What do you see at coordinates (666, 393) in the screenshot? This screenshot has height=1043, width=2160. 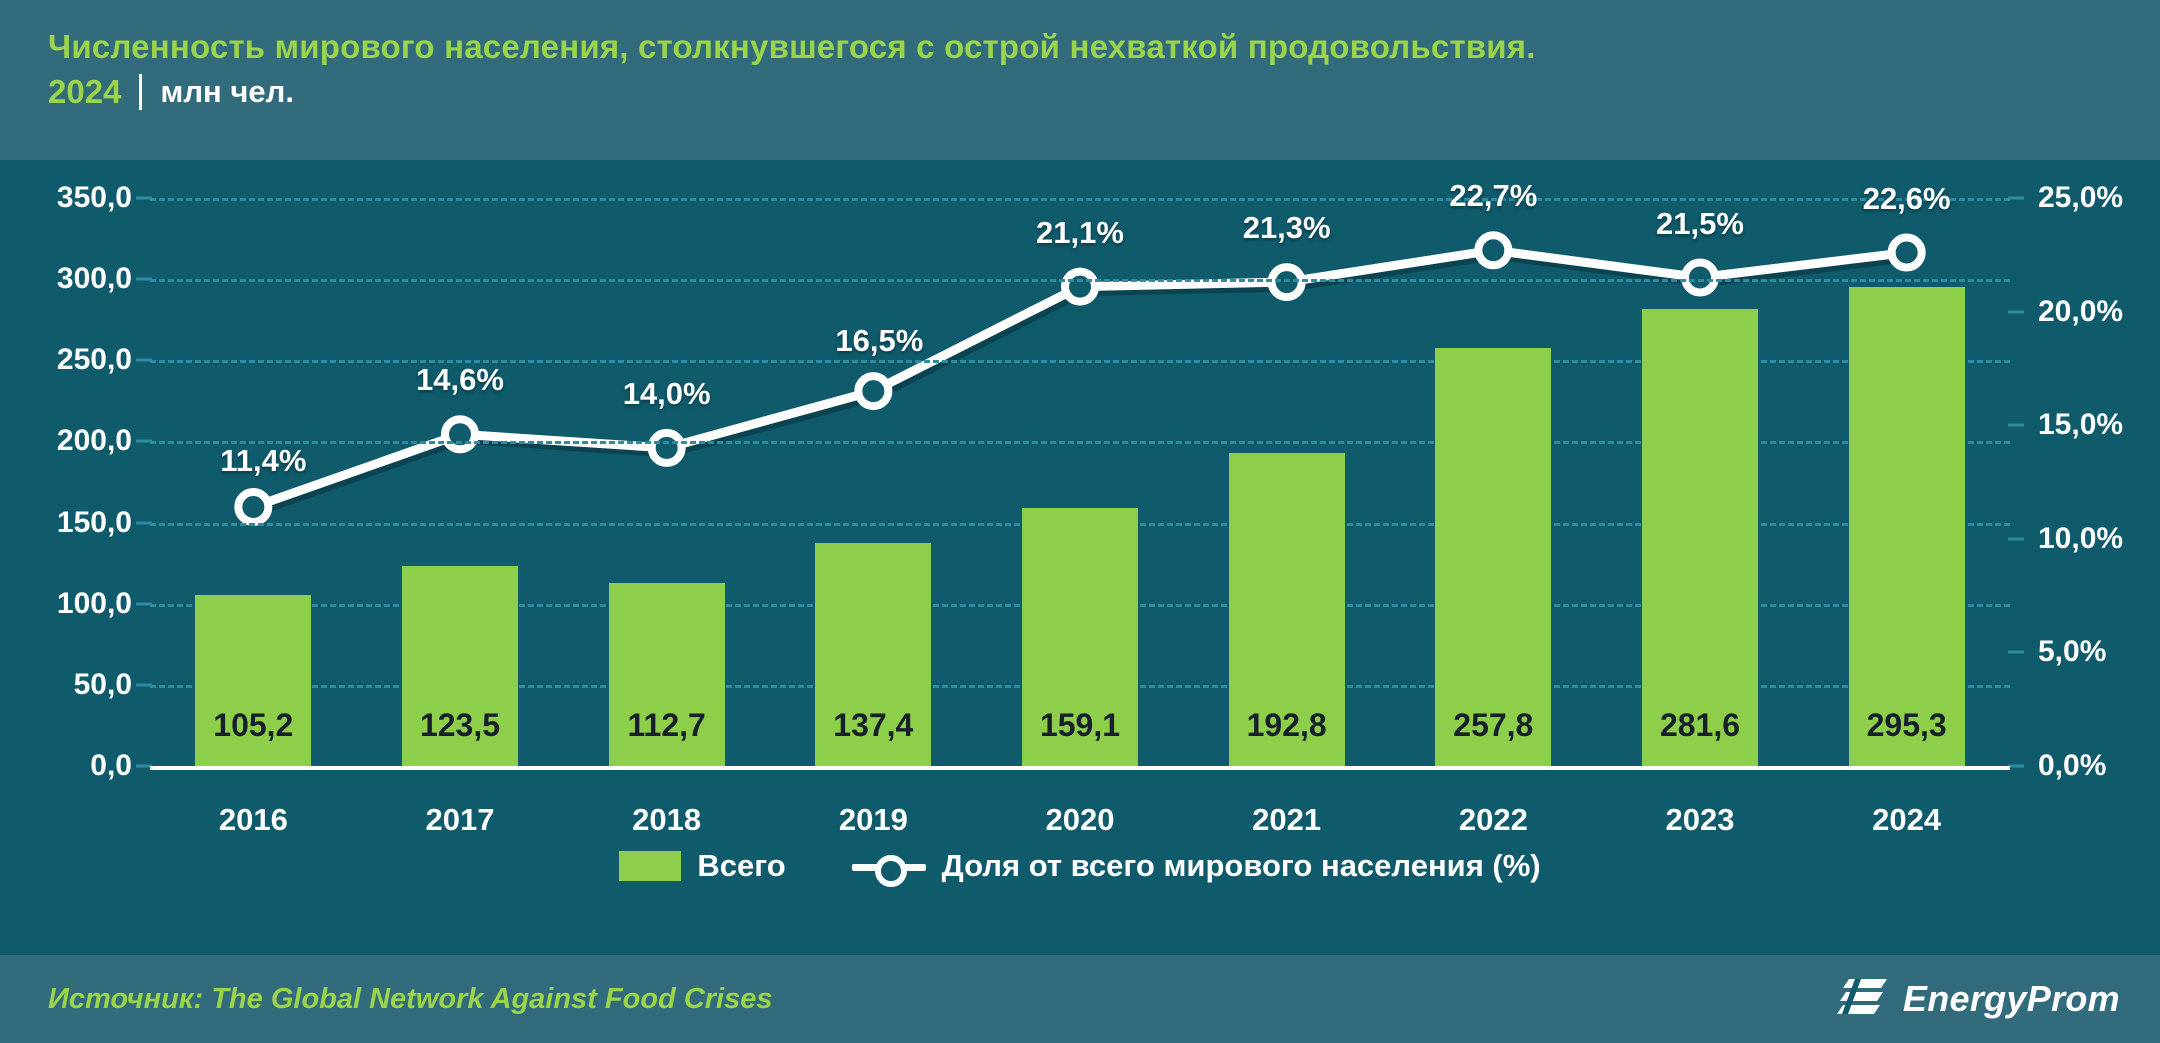 I see `line-value-label: 14,0%` at bounding box center [666, 393].